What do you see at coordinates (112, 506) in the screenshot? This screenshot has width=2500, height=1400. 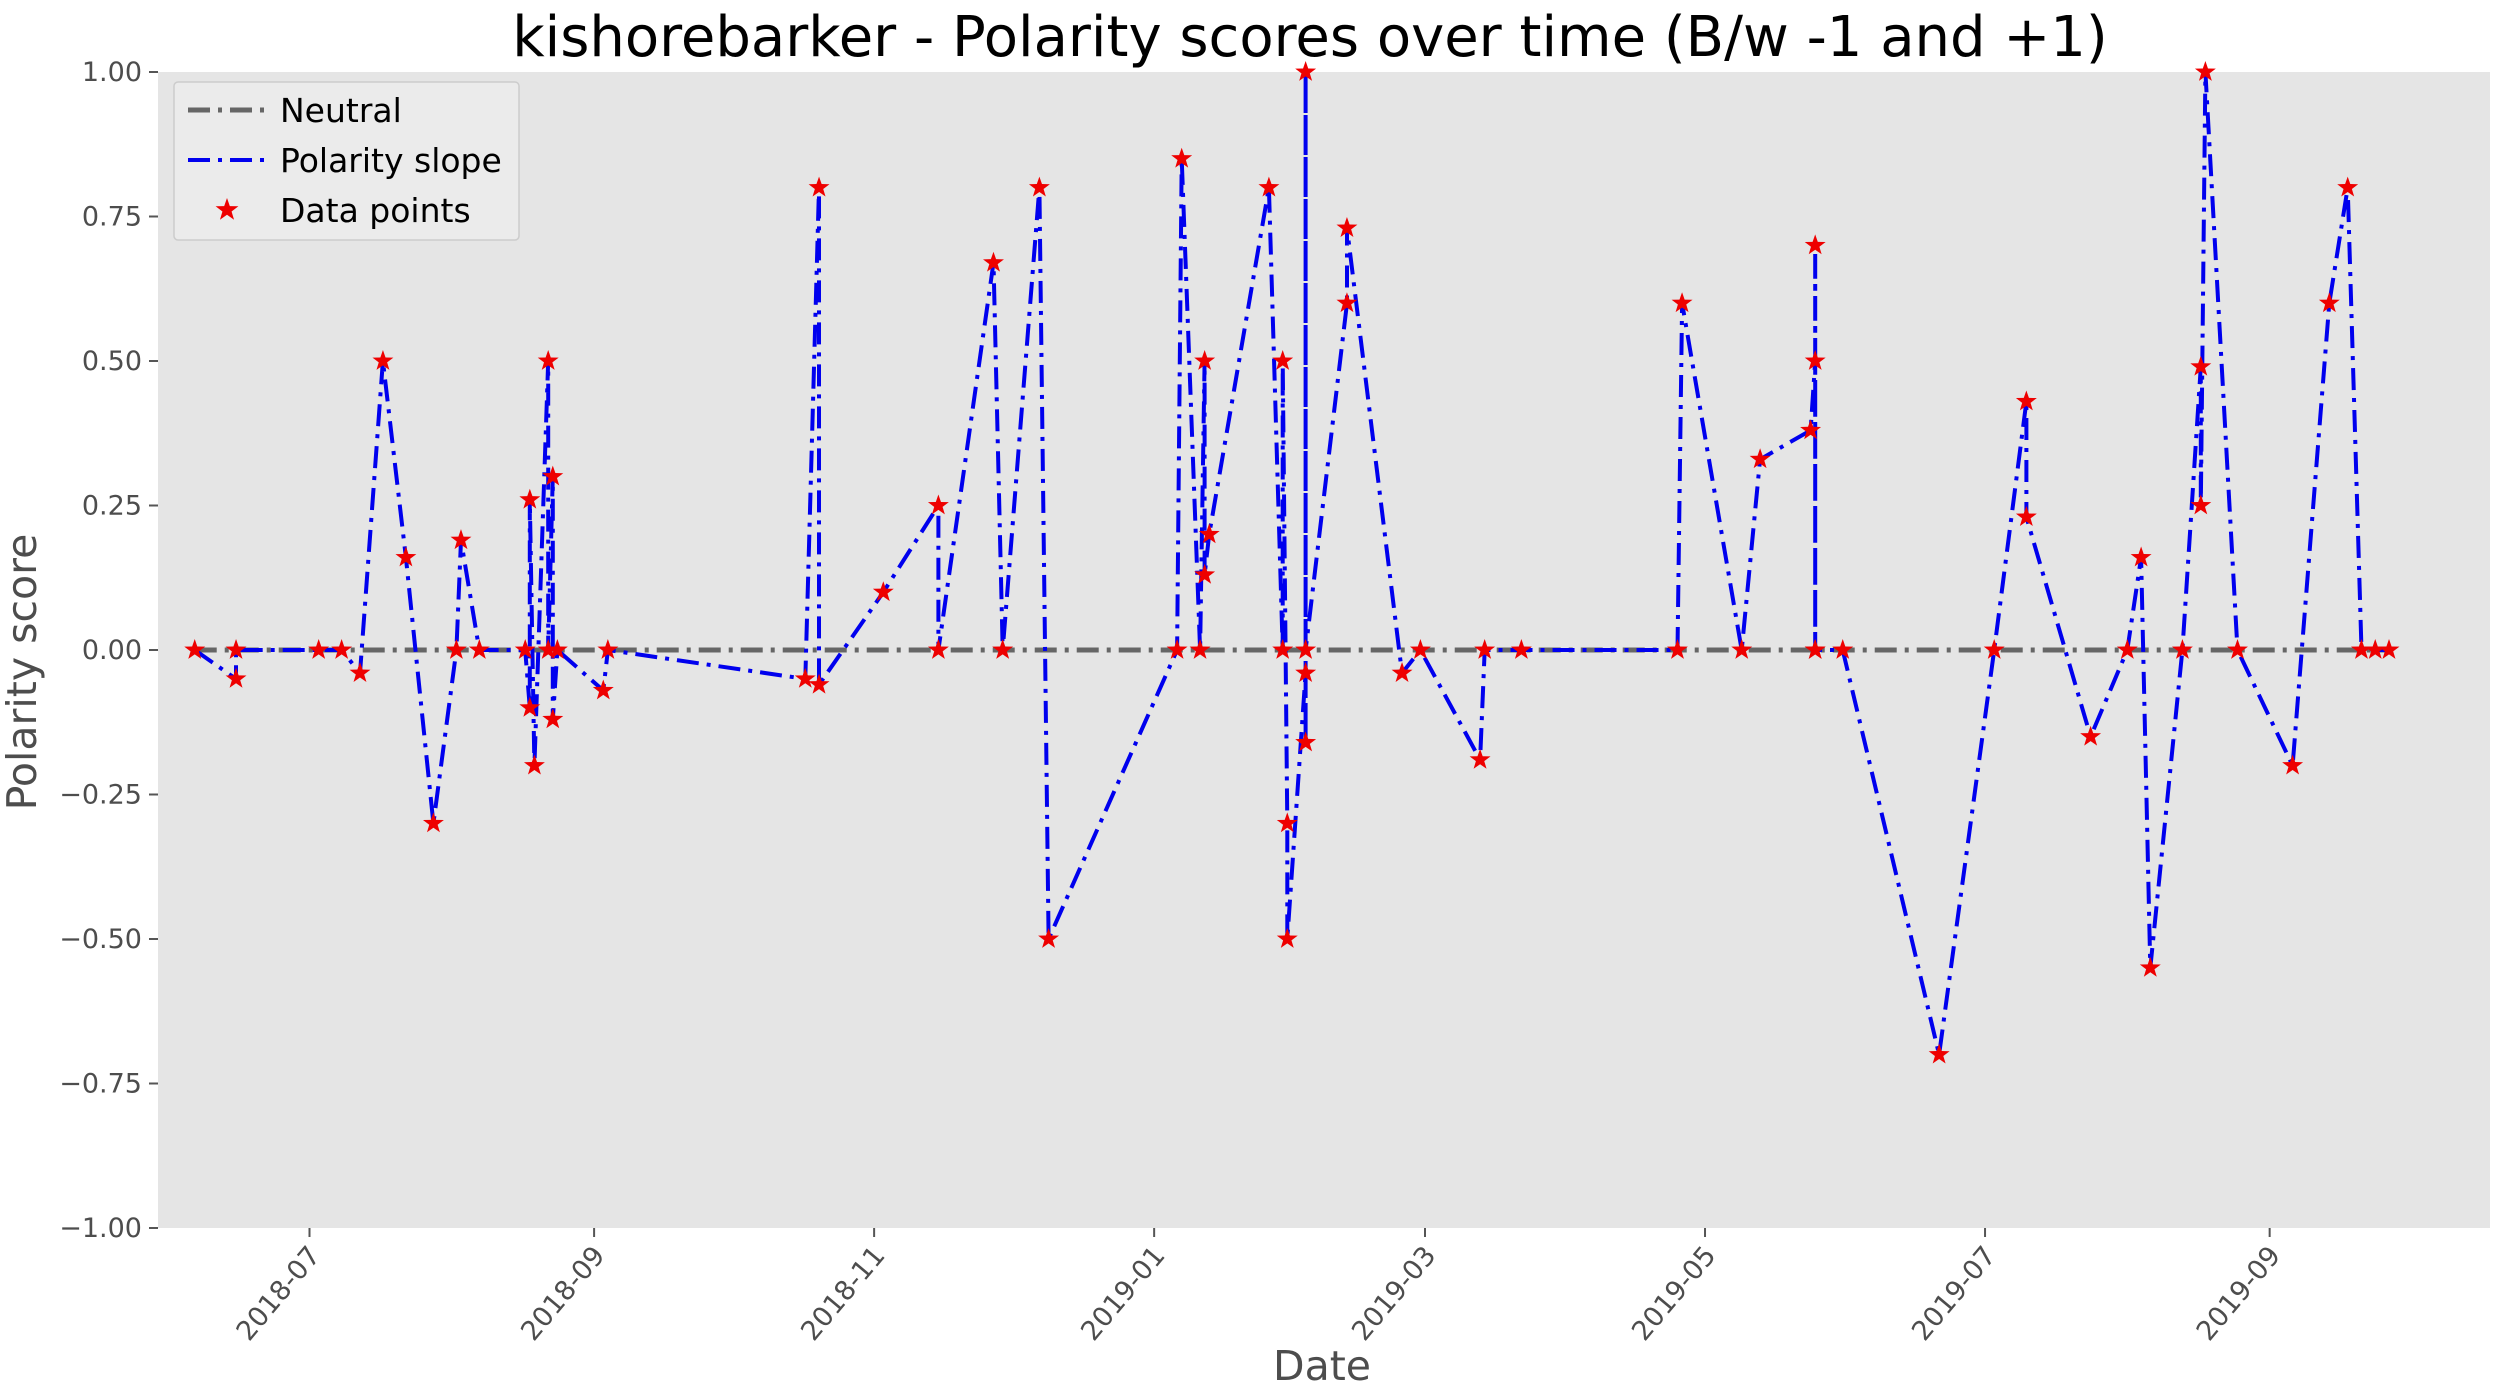 I see `y-tick-label: 0.25` at bounding box center [112, 506].